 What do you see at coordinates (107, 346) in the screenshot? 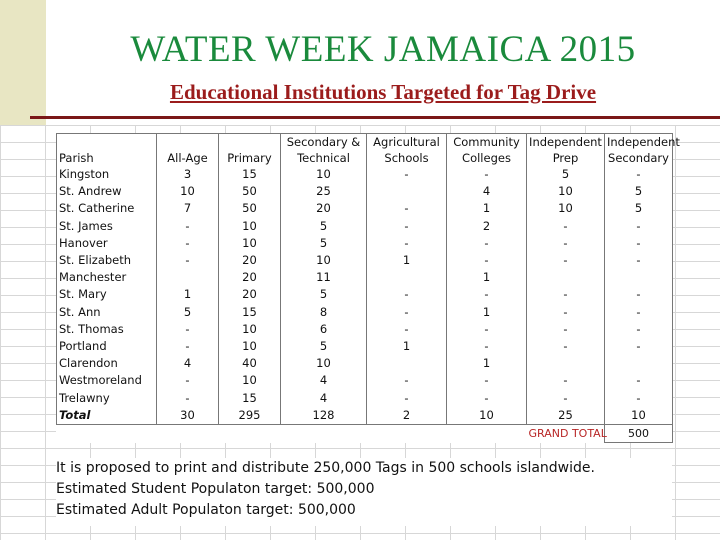
I see `parish-name: Portland` at bounding box center [107, 346].